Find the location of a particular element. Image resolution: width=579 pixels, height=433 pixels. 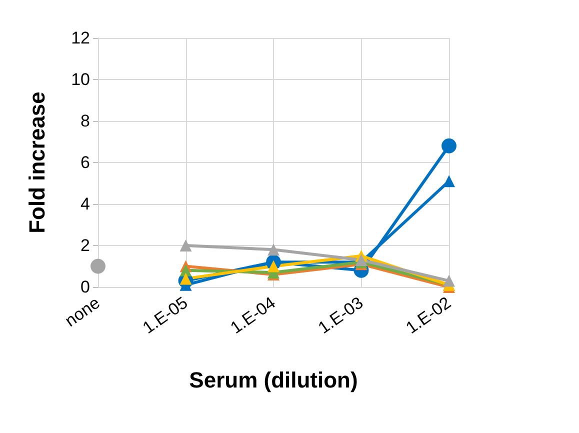

y-tick-label: 2 is located at coordinates (85, 245).